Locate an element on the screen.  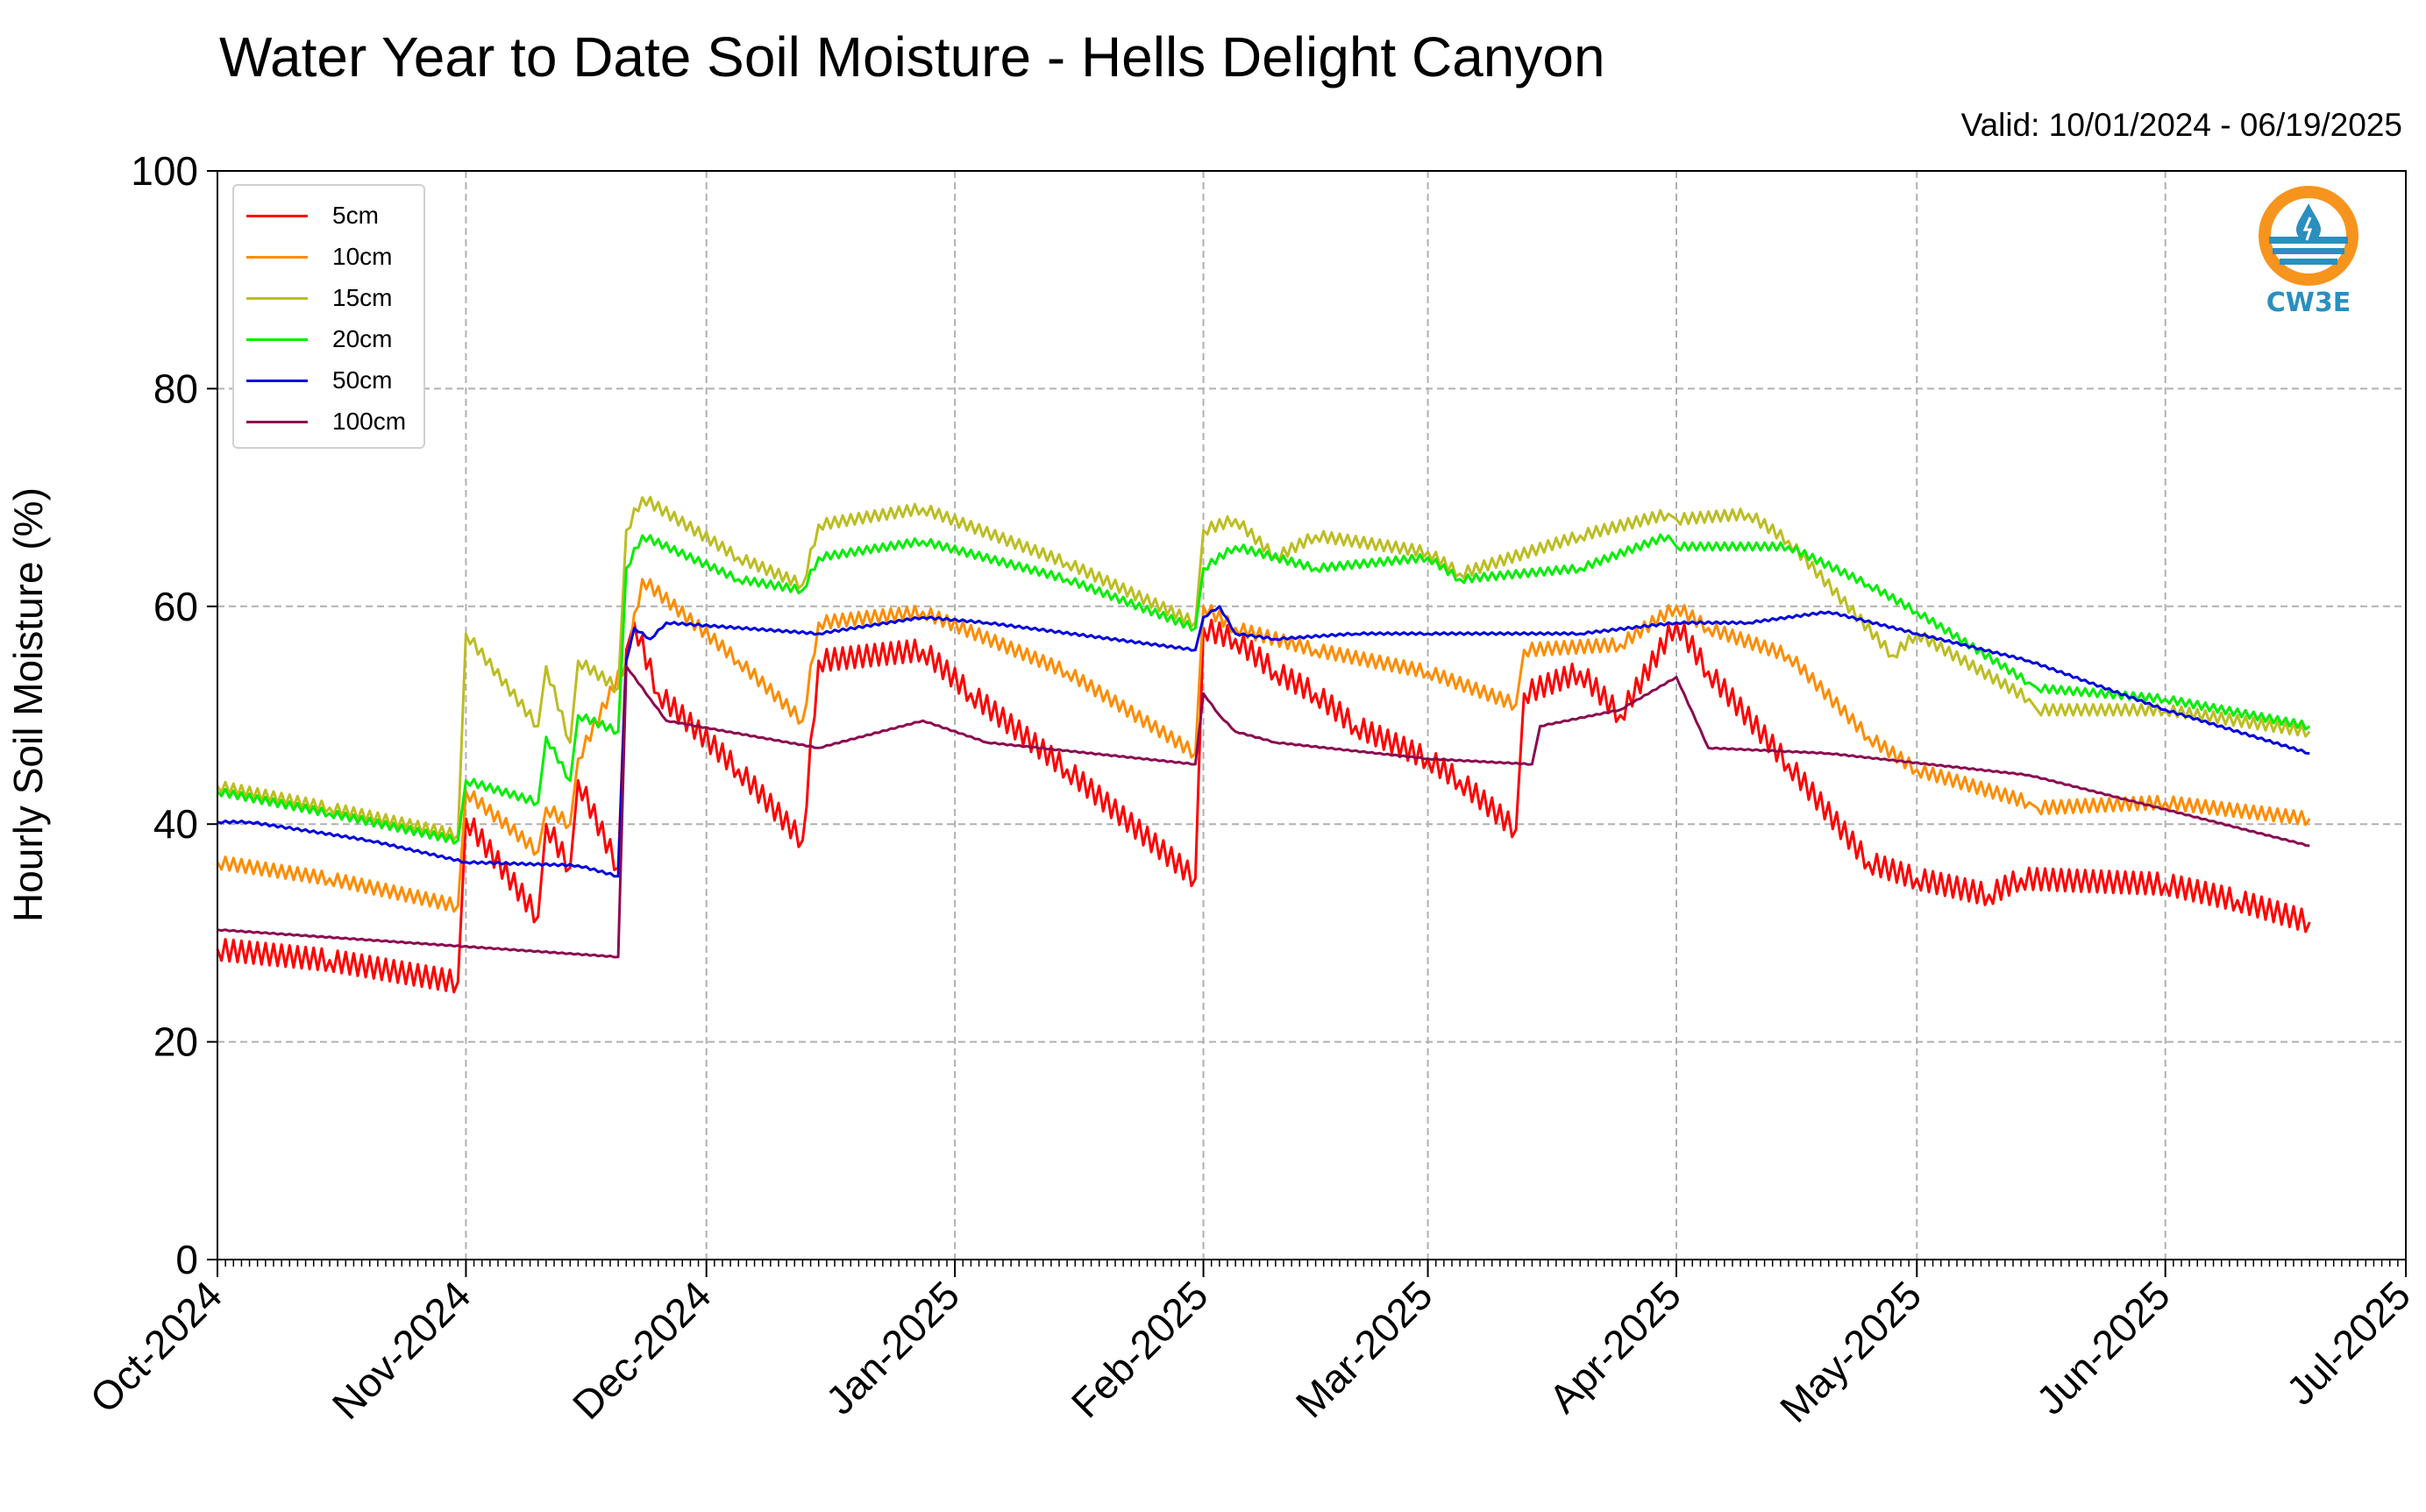
x-tick-label: Feb-2025 is located at coordinates (1140, 1349).